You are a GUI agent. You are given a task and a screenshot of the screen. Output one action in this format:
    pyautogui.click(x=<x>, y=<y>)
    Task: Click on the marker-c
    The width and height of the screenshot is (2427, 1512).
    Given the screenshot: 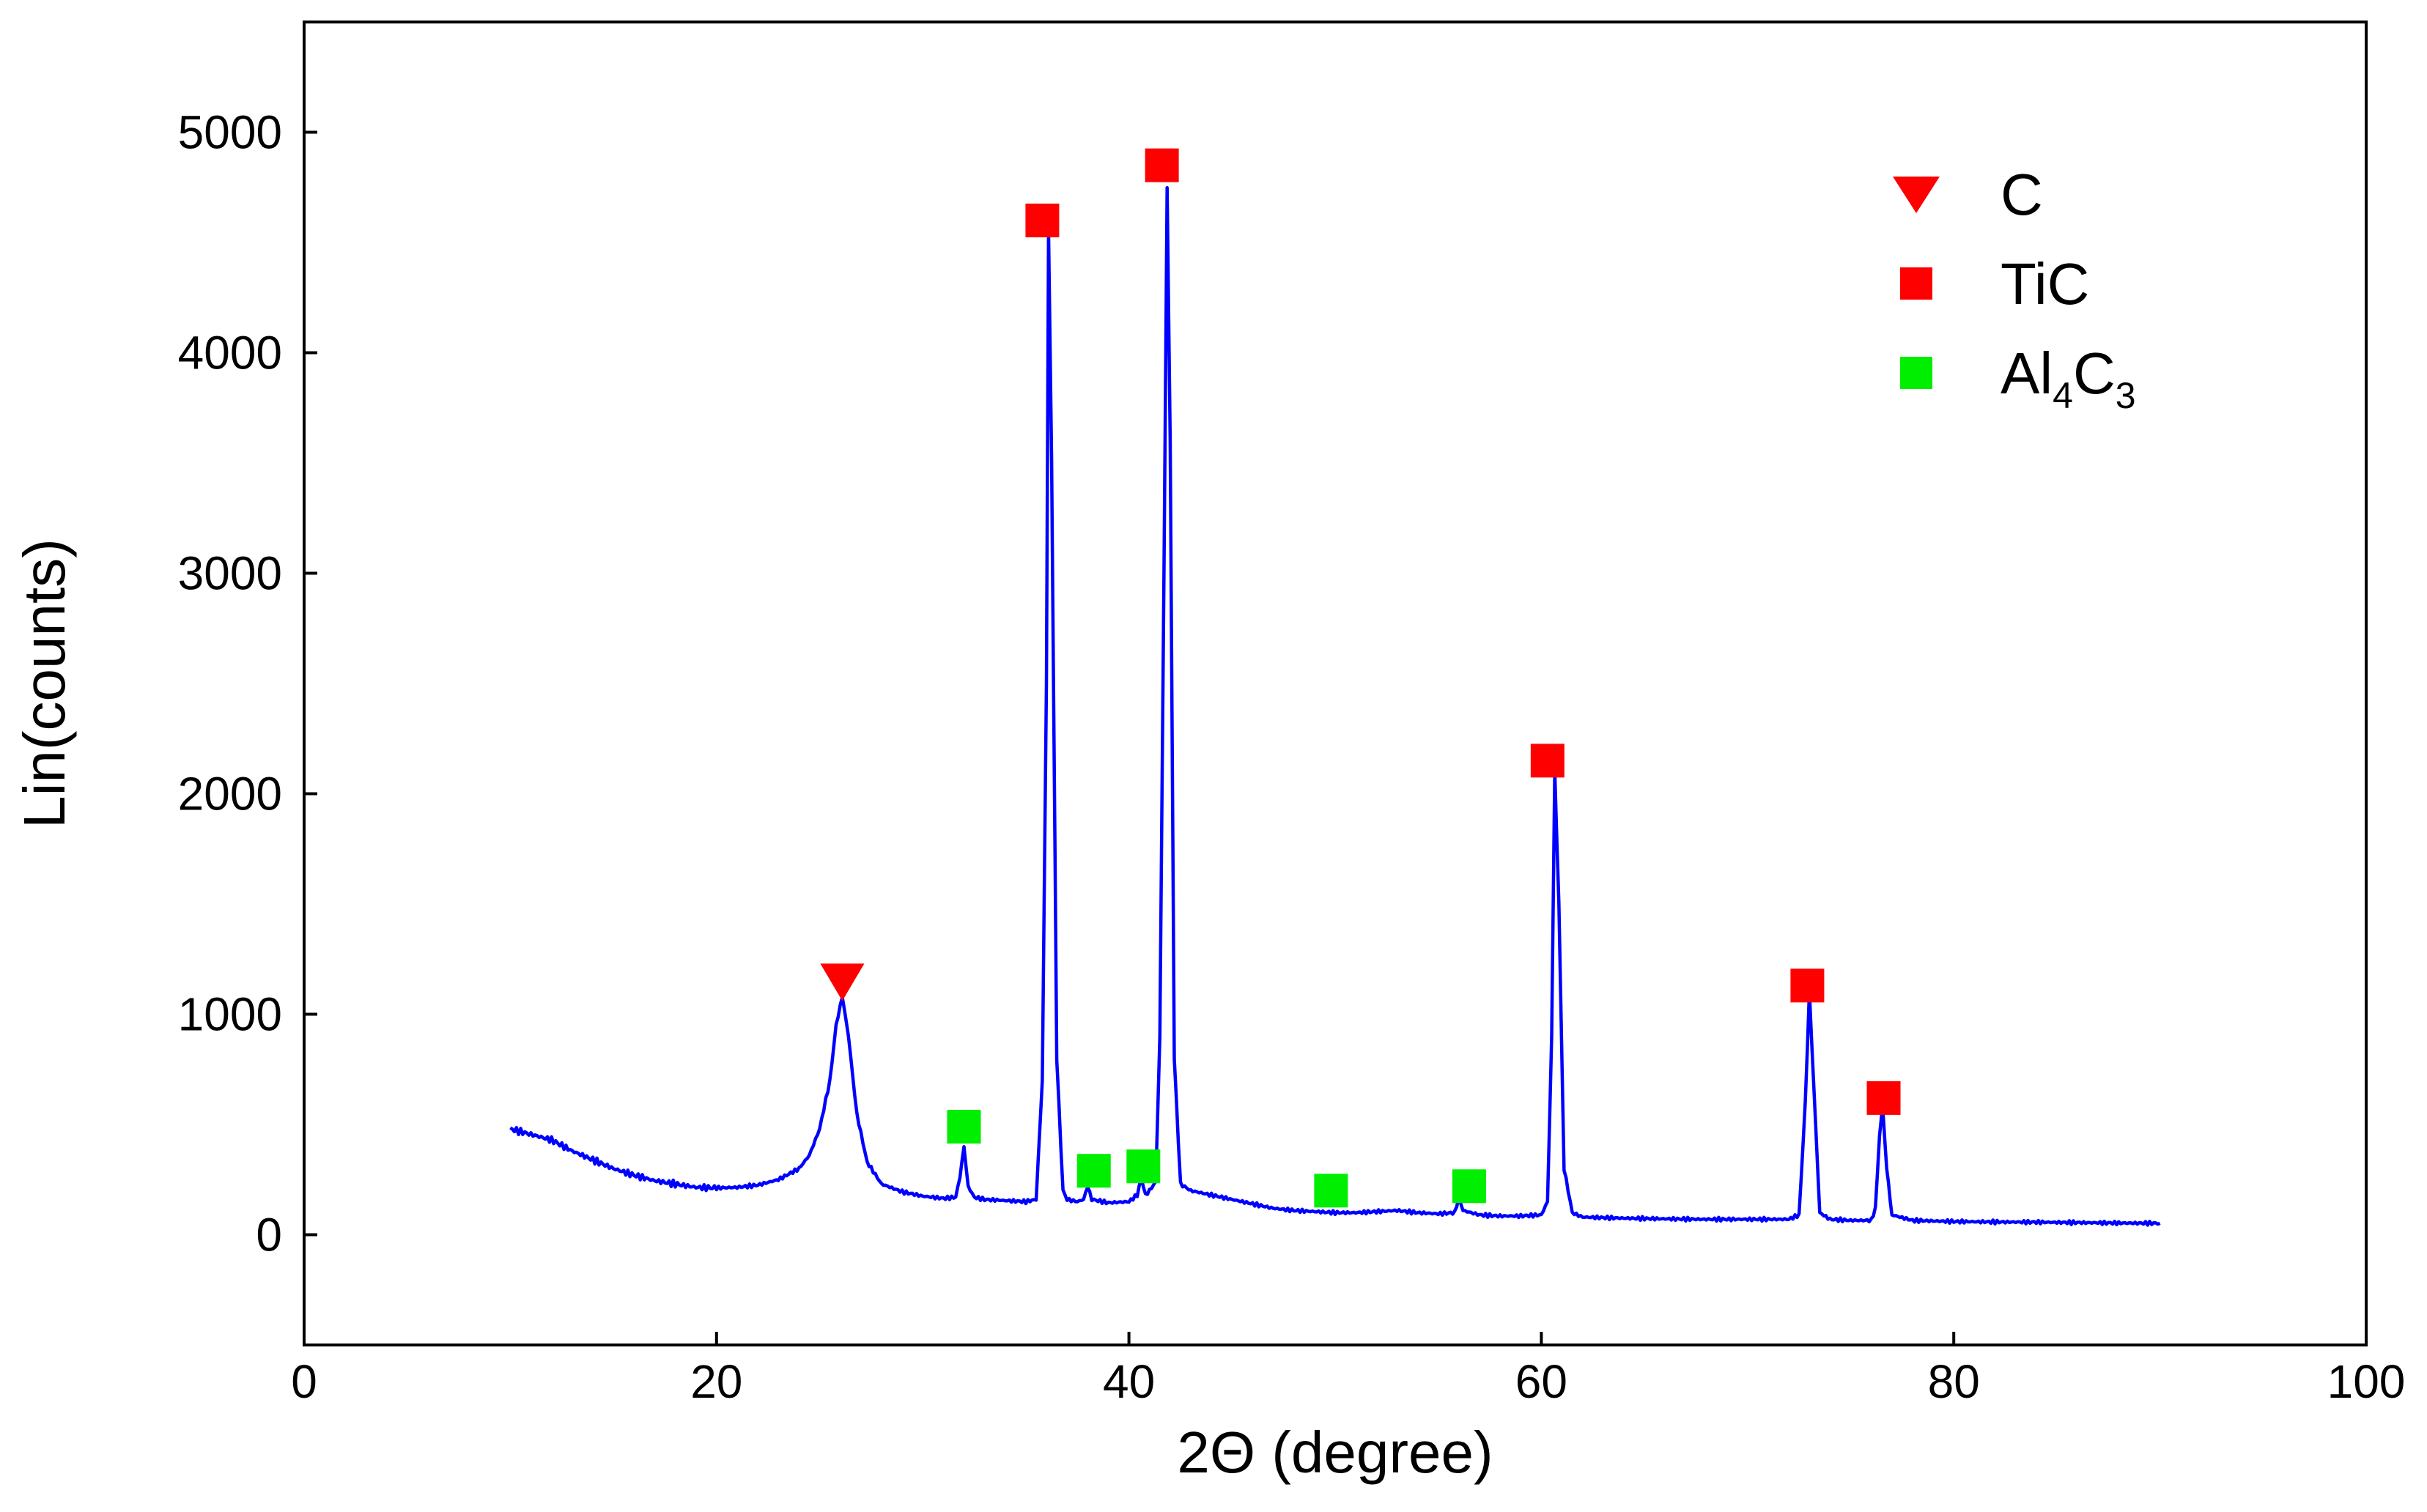 What is the action you would take?
    pyautogui.click(x=842, y=982)
    